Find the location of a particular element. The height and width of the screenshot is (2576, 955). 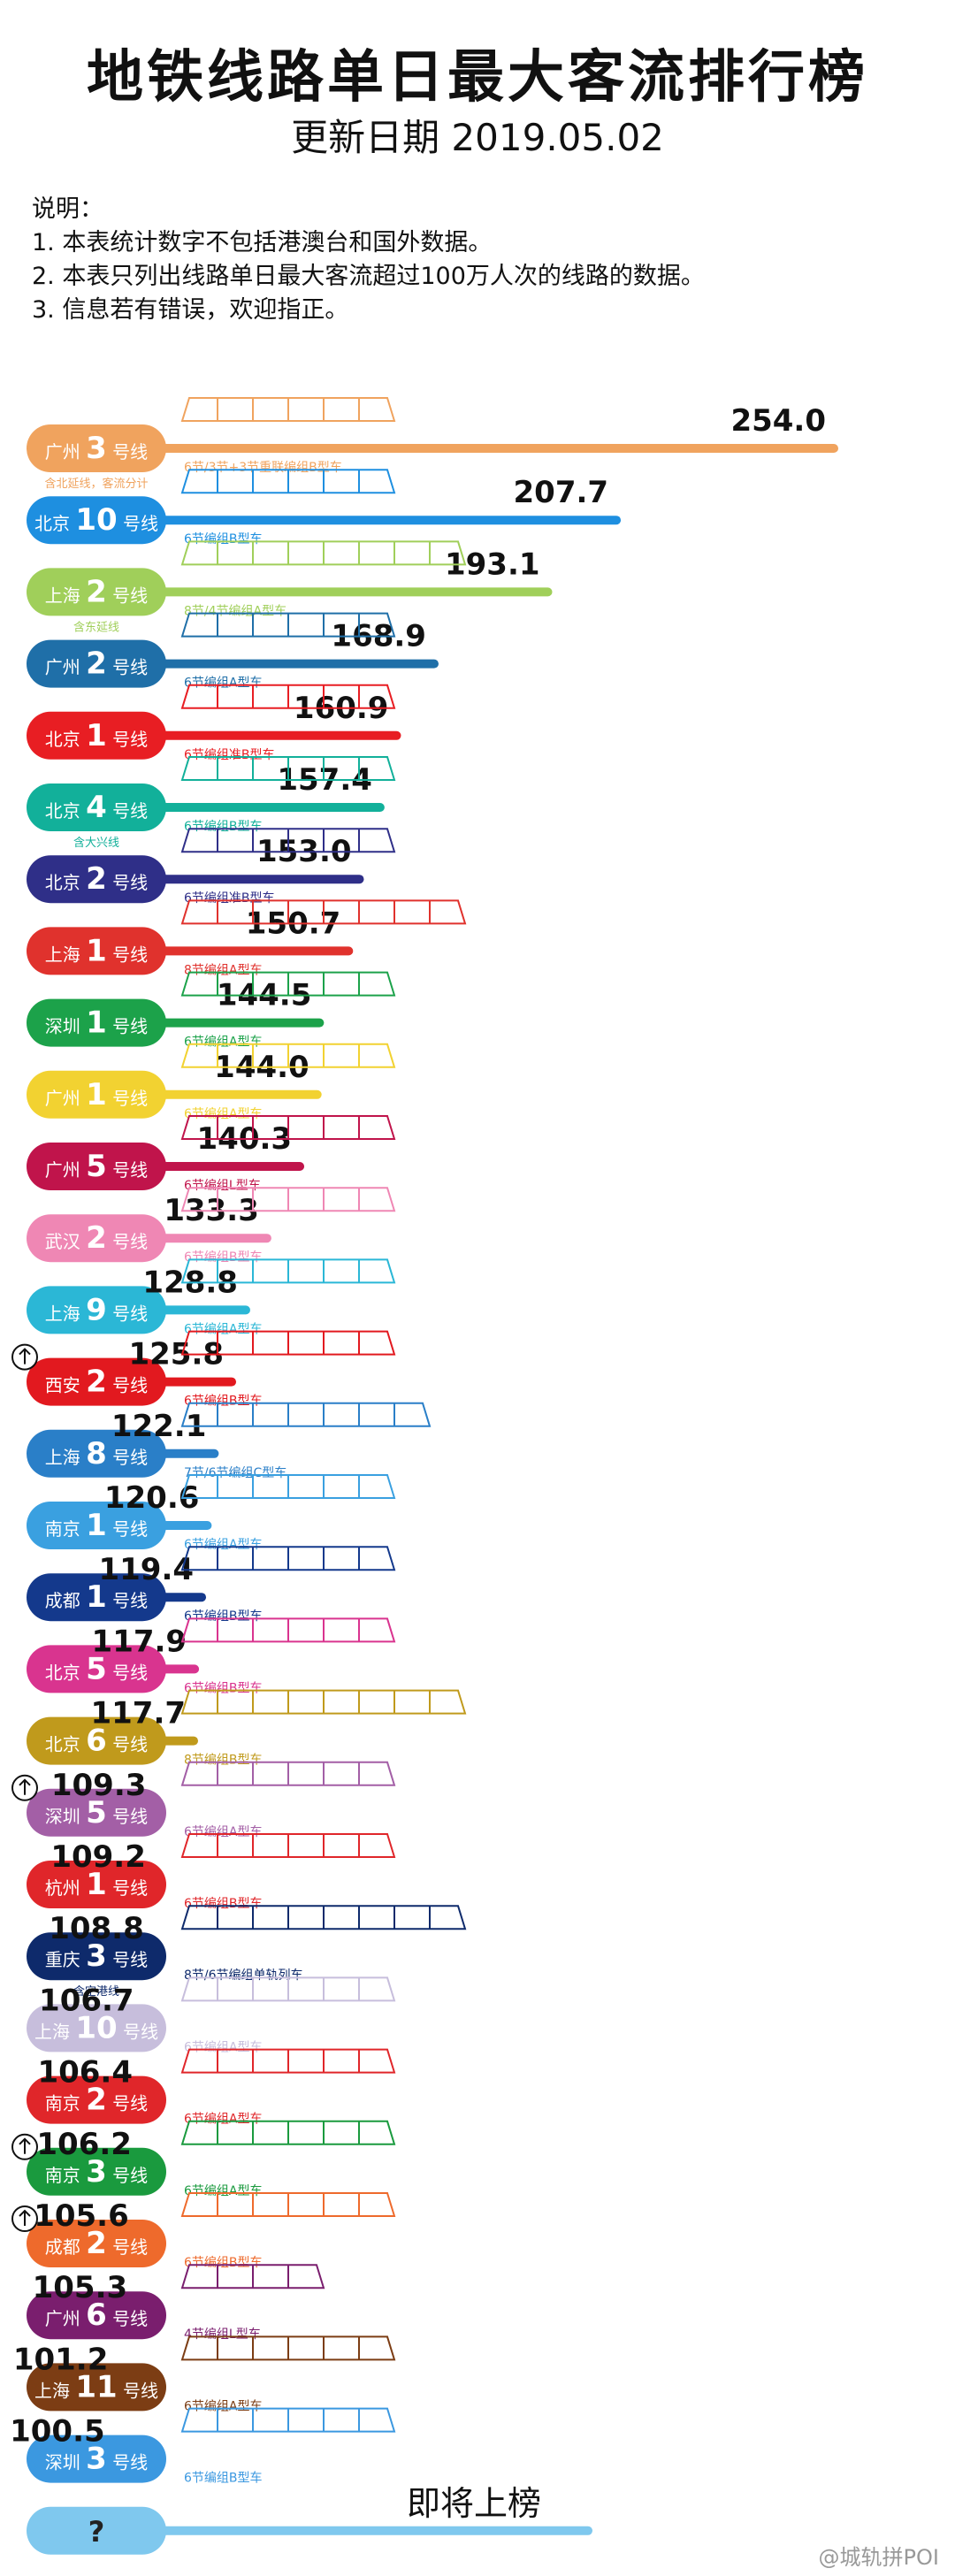

pill-label: 北京 10 号线 is located at coordinates (96, 520).